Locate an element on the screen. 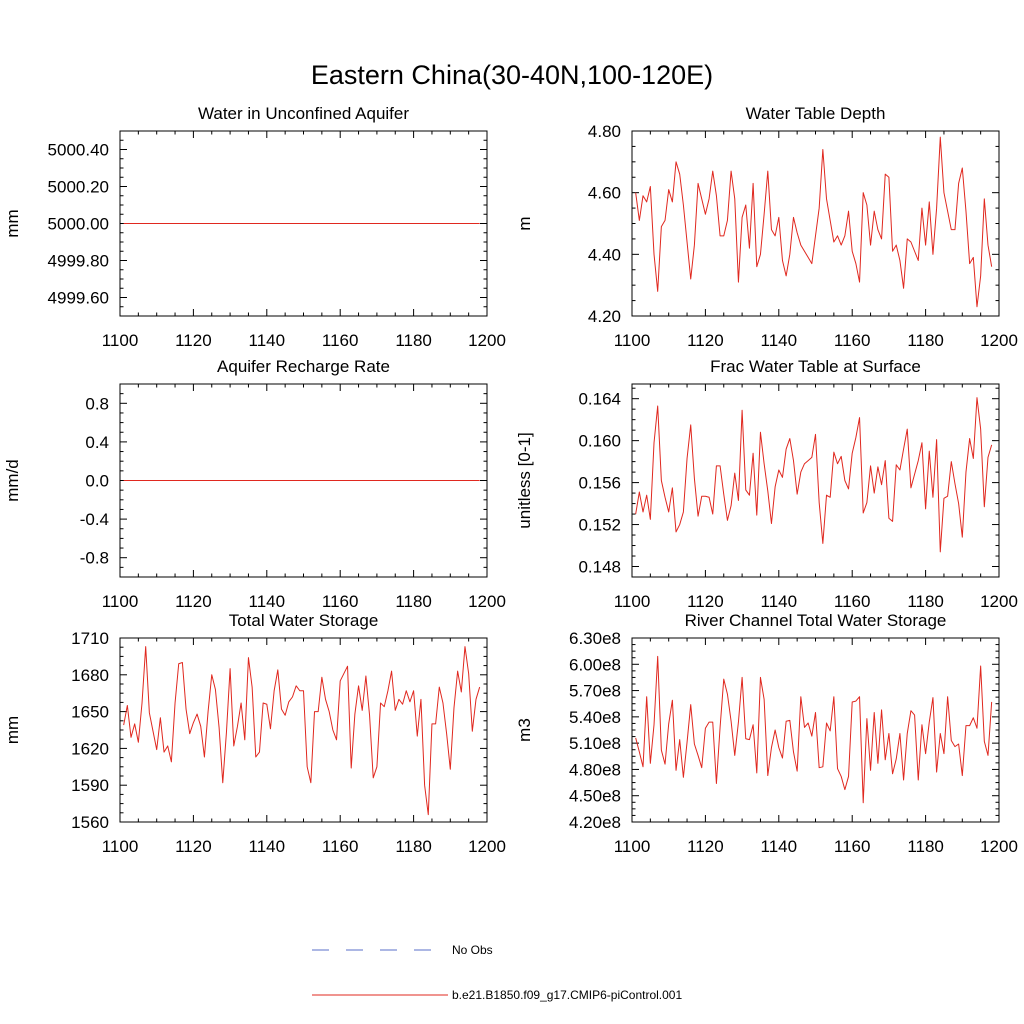 This screenshot has width=1024, height=1024. panel-title: Aquifer Recharge Rate is located at coordinates (303, 366).